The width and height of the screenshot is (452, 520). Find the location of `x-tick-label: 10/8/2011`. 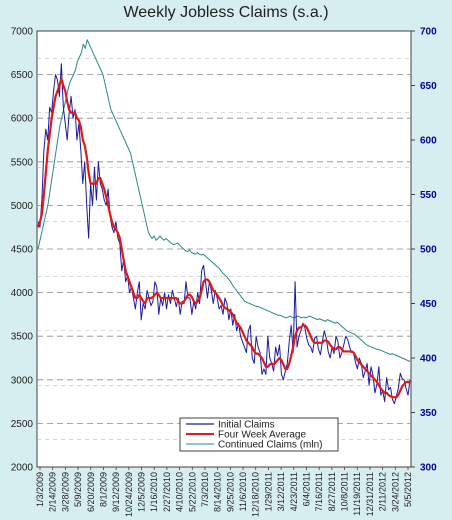

x-tick-label: 10/8/2011 is located at coordinates (345, 491).